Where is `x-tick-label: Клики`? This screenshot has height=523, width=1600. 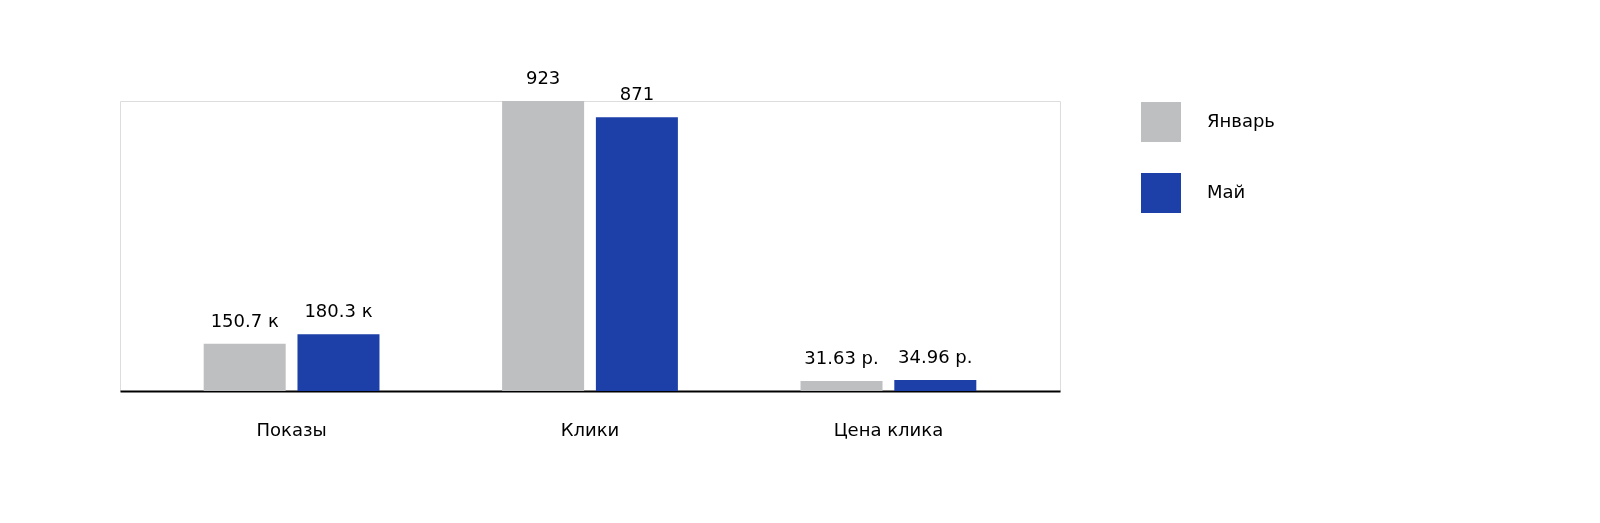
x-tick-label: Клики is located at coordinates (590, 429).